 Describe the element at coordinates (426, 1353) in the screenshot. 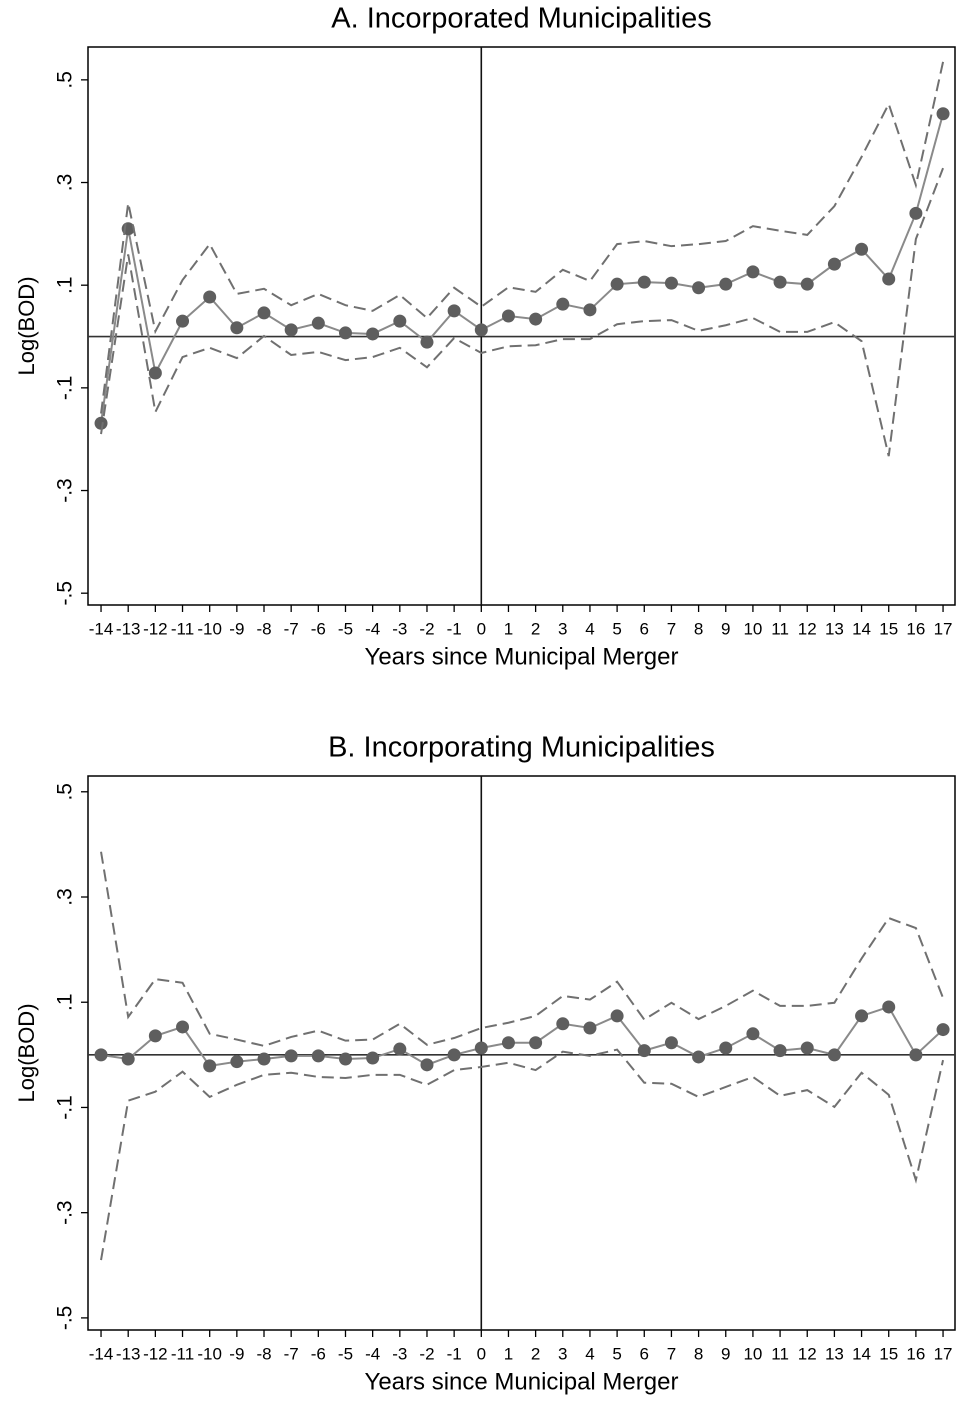

I see `x-tick-label: -2` at that location.